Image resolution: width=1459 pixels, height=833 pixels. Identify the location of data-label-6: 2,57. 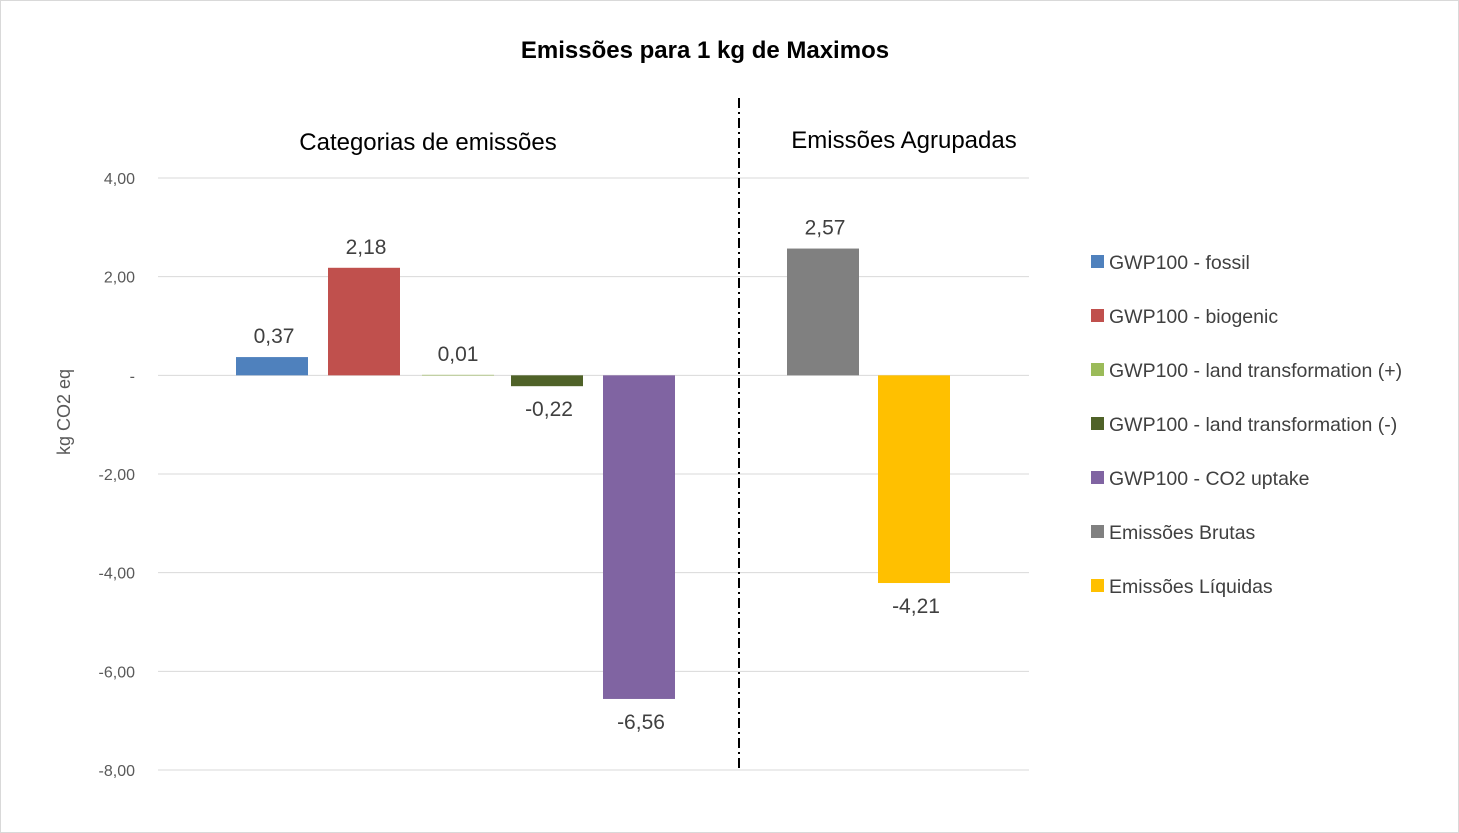
(825, 228).